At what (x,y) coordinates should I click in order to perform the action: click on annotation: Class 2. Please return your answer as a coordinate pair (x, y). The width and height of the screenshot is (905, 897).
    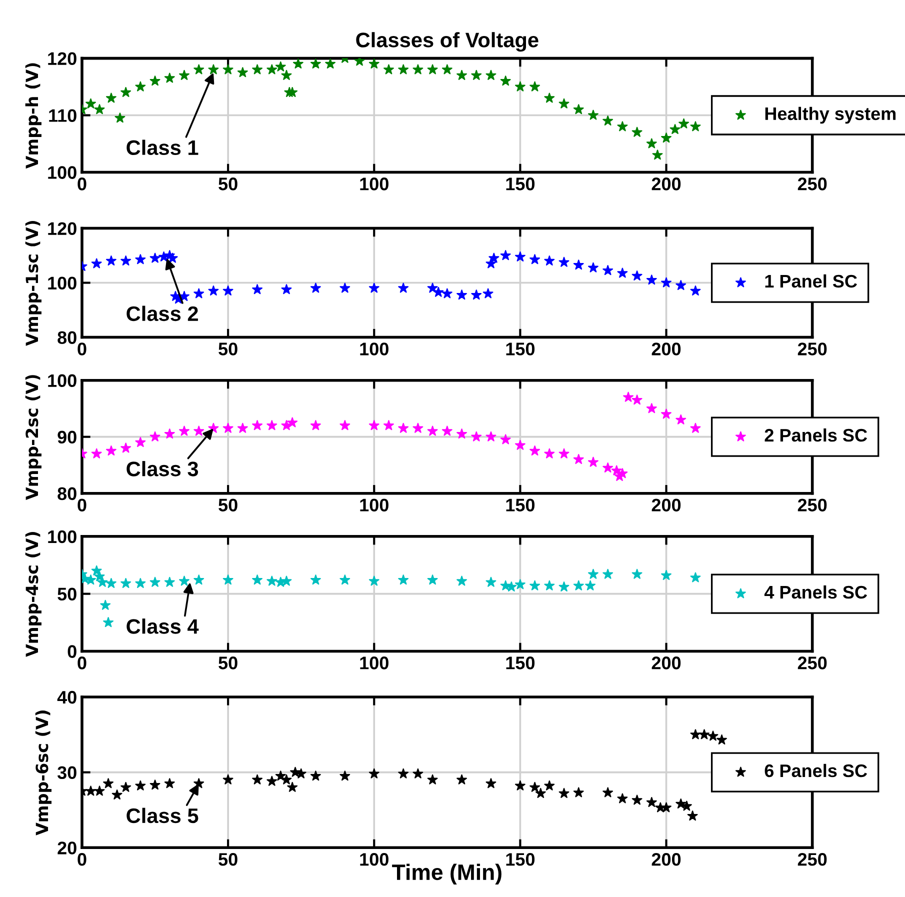
    Looking at the image, I should click on (162, 314).